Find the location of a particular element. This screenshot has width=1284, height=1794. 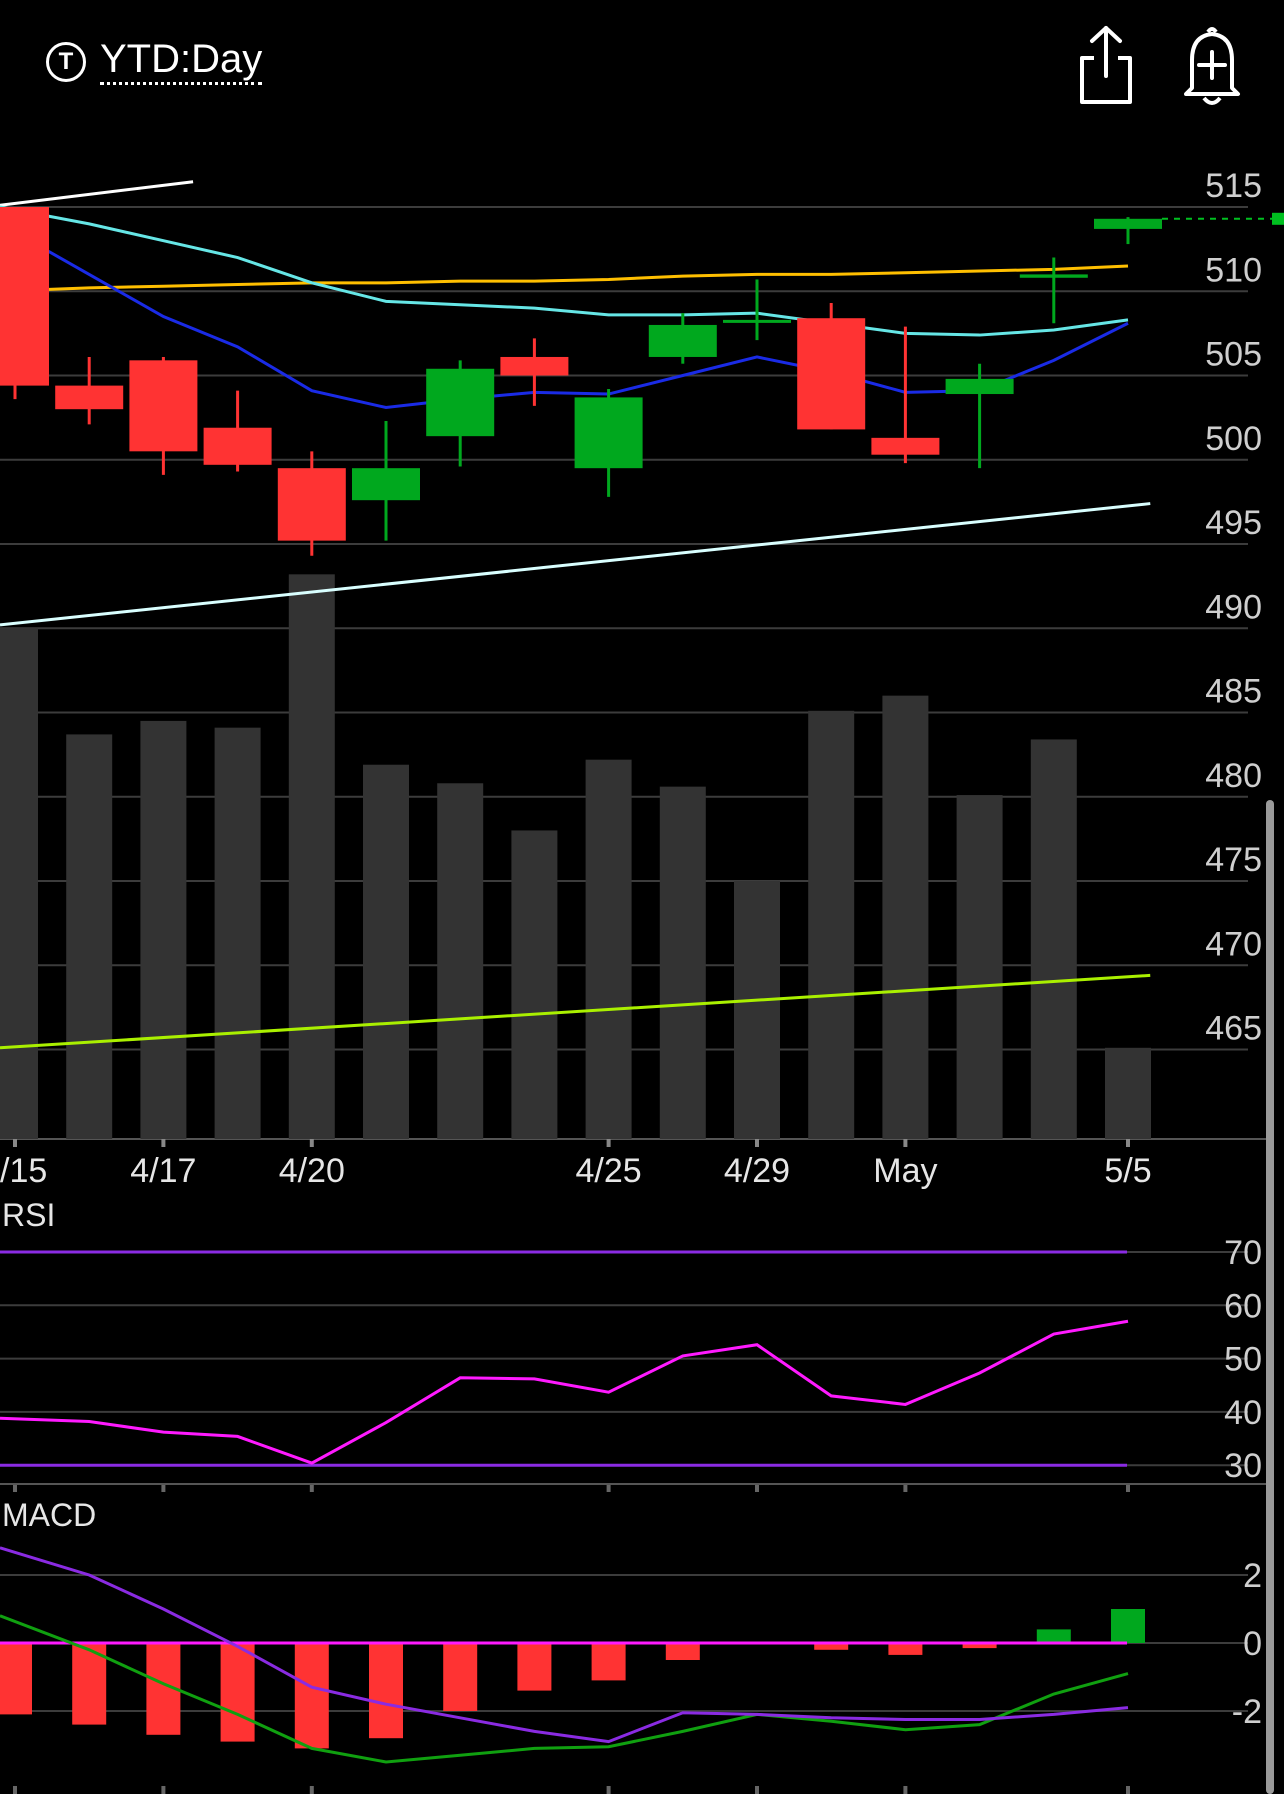

price-tick-label: 475 is located at coordinates (1233, 860).